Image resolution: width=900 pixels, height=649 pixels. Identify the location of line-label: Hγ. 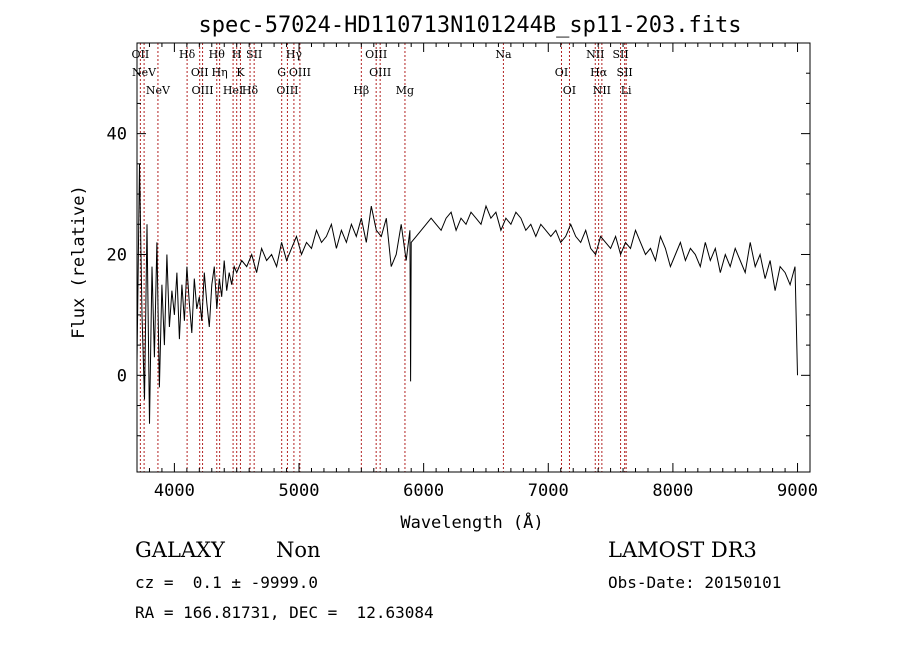
(294, 54).